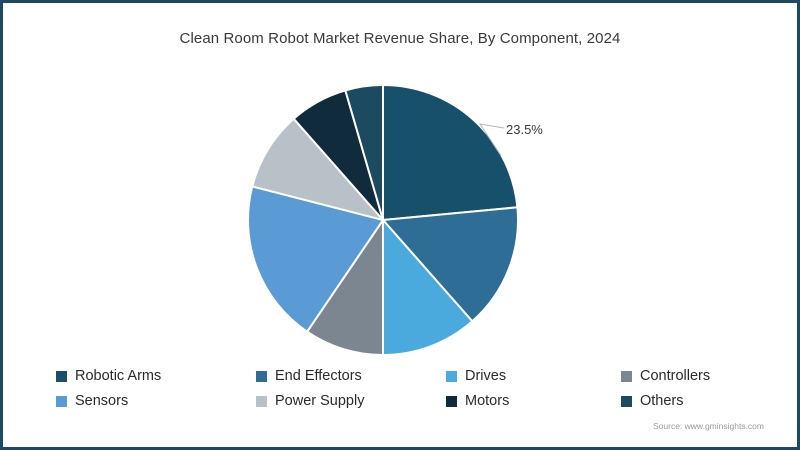  Describe the element at coordinates (318, 376) in the screenshot. I see `legend-item-label: End Effectors` at that location.